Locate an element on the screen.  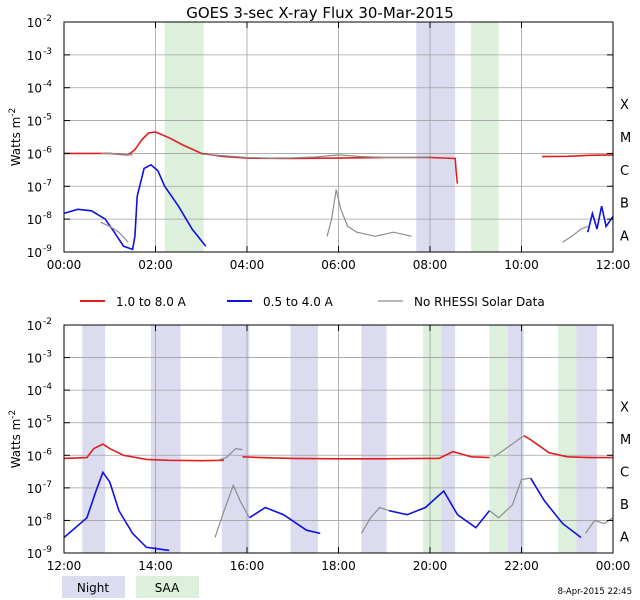
x-tick-label: 16:00 is located at coordinates (247, 566).